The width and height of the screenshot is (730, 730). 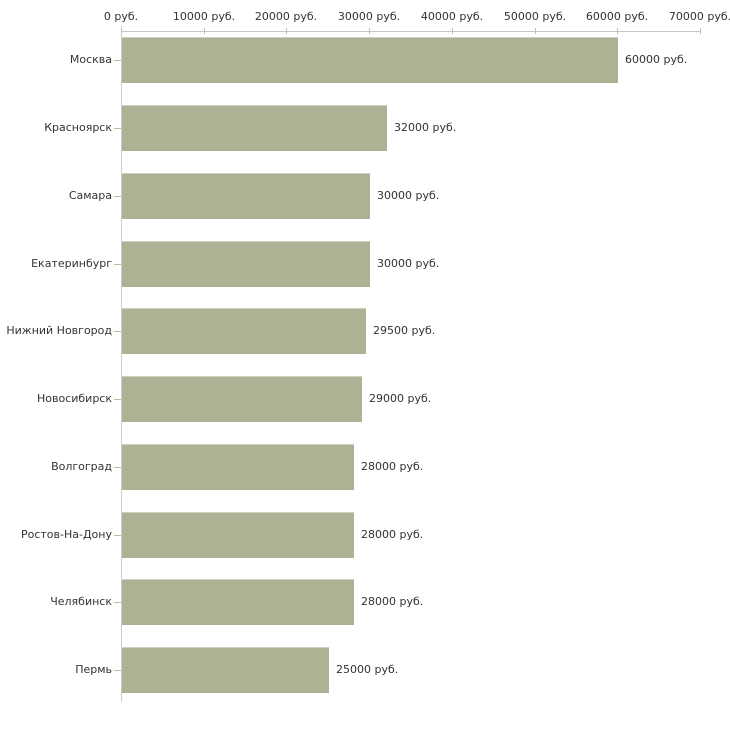 I want to click on value-label: 60000 руб., so click(x=656, y=59).